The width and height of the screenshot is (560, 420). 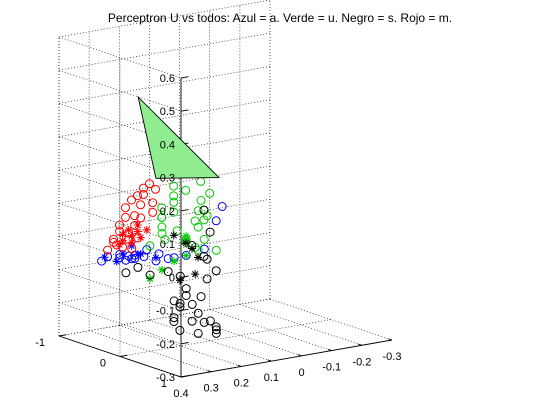 What do you see at coordinates (210, 389) in the screenshot?
I see `x-tick-label: 0.3` at bounding box center [210, 389].